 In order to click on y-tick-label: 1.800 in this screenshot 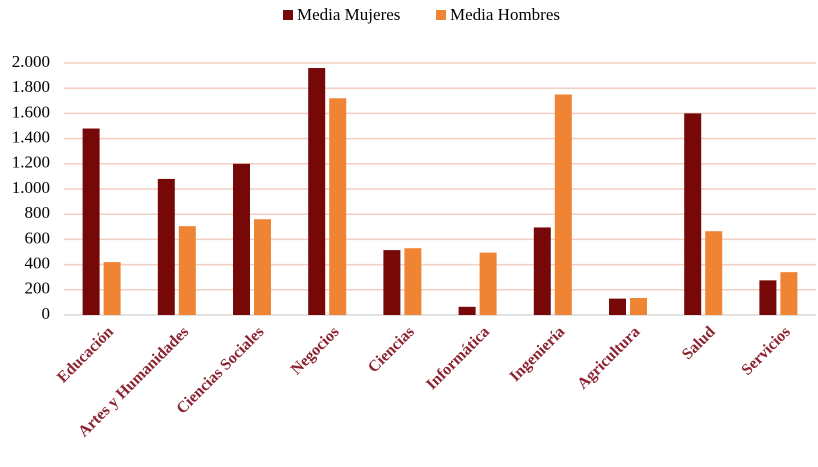, I will do `click(31, 86)`.